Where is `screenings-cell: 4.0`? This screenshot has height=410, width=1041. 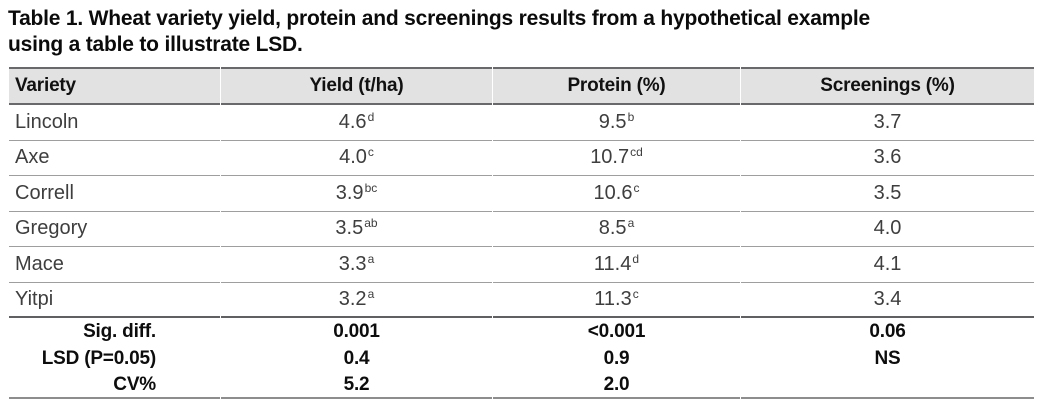 screenings-cell: 4.0 is located at coordinates (887, 229).